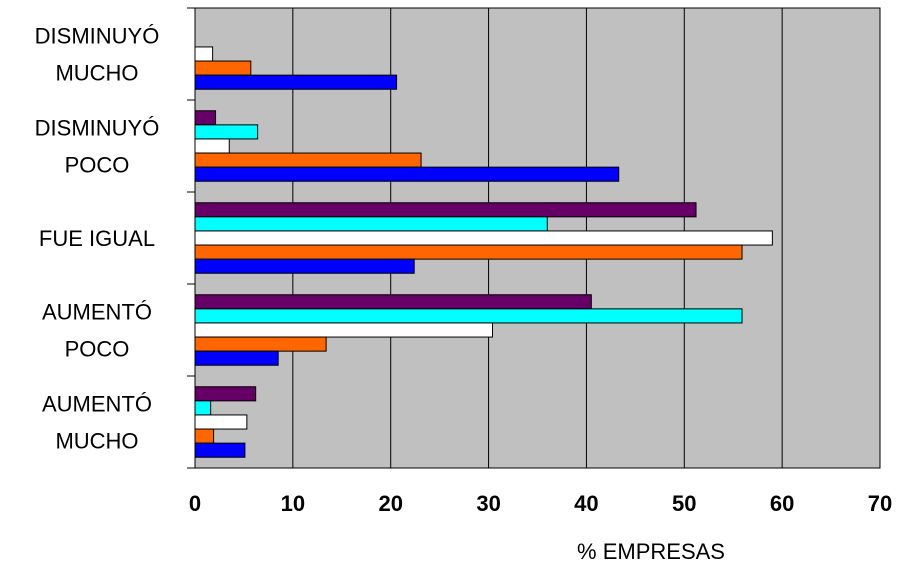  I want to click on category-label: AUMENTÓ MUCHO, so click(97, 423).